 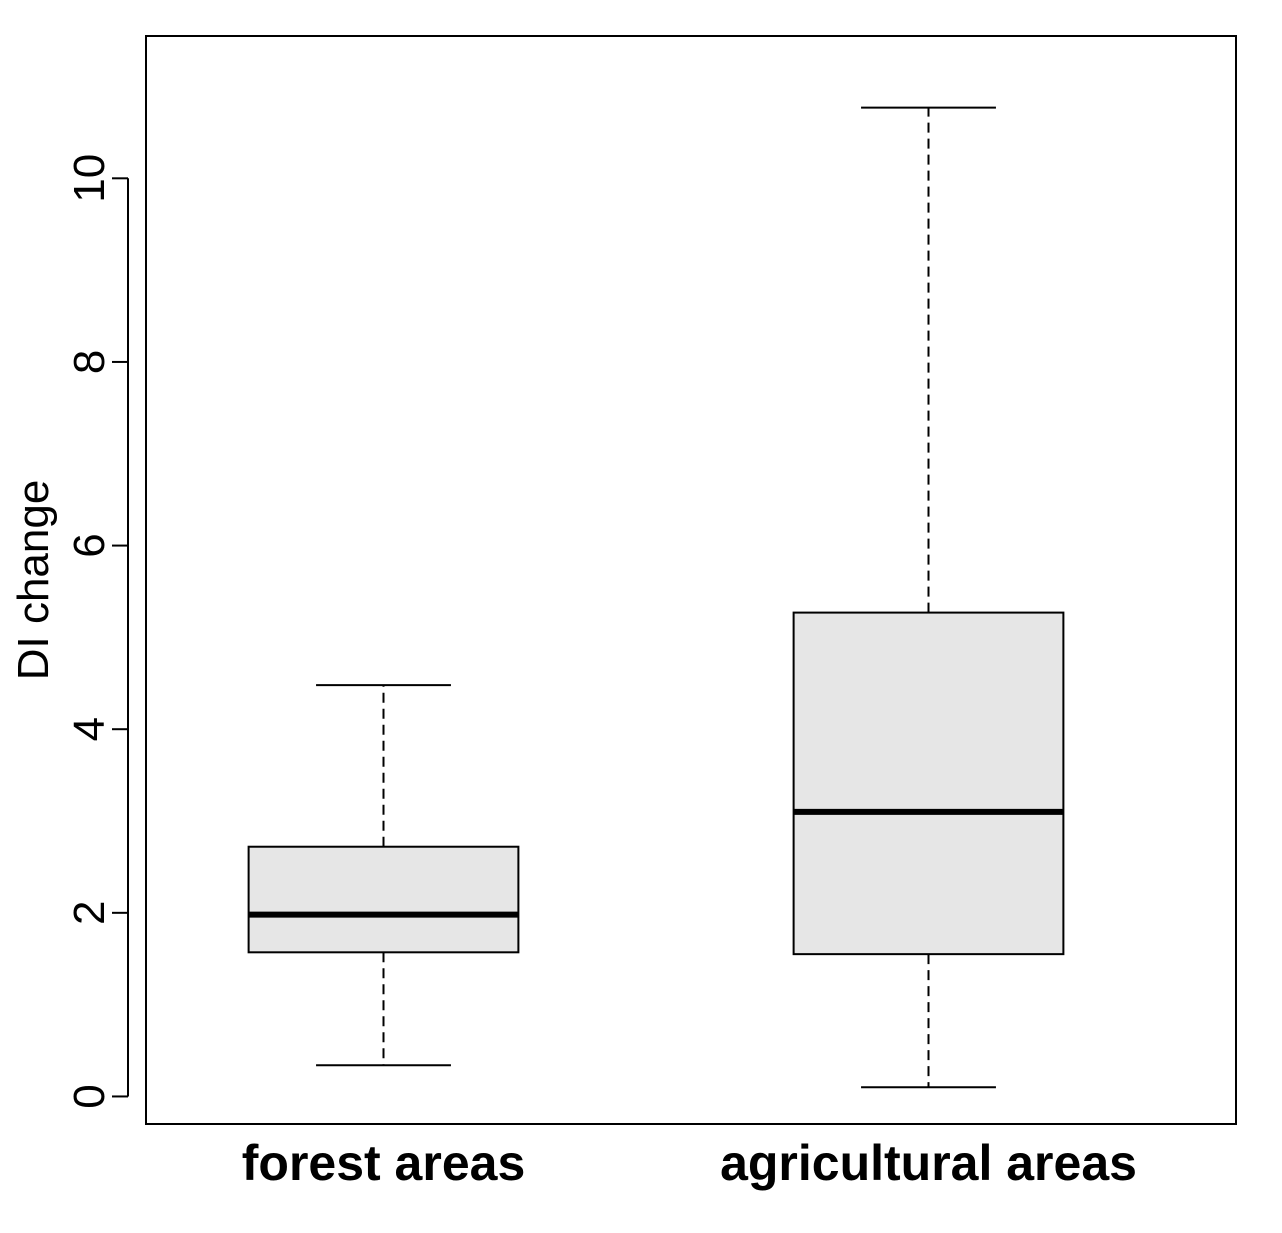 What do you see at coordinates (89, 178) in the screenshot?
I see `y-tick-label-10: 10` at bounding box center [89, 178].